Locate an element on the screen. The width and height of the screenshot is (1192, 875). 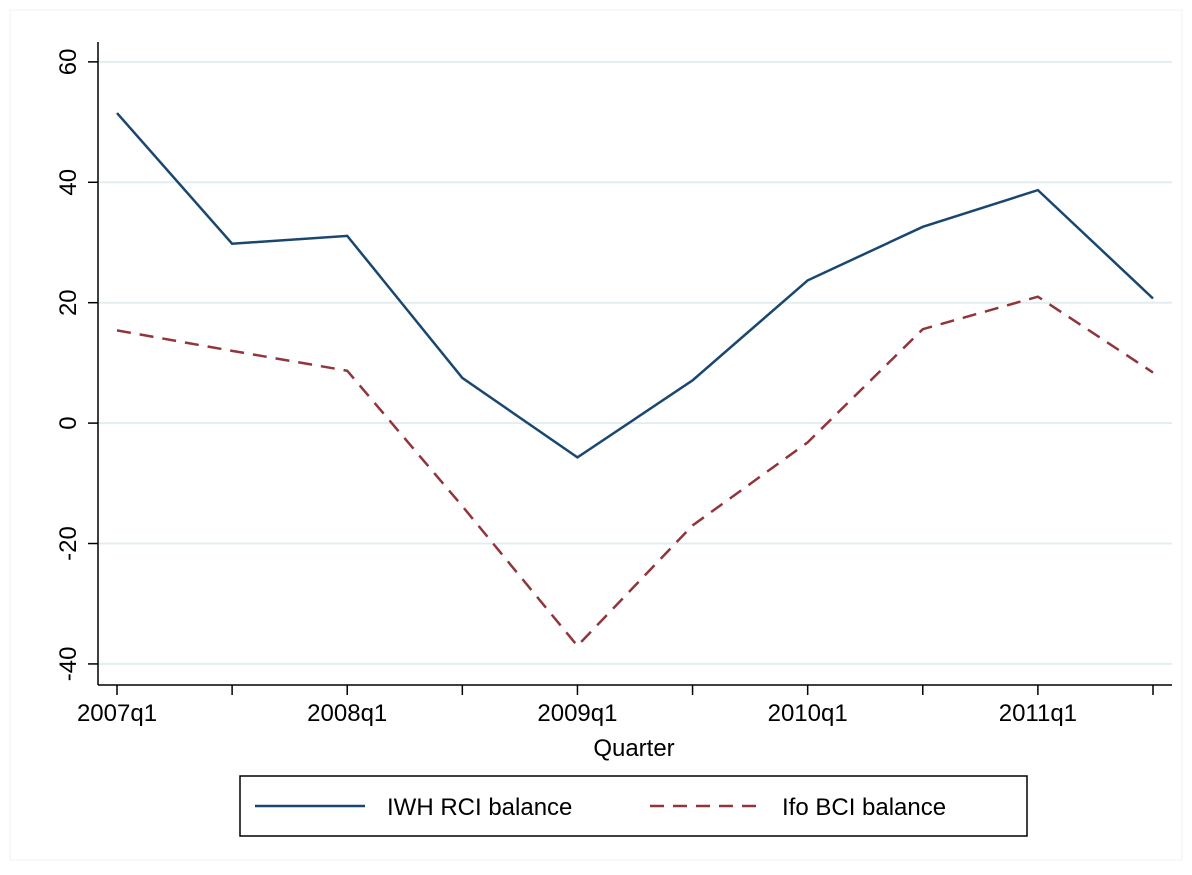
y-tick-label: -20 is located at coordinates (68, 543).